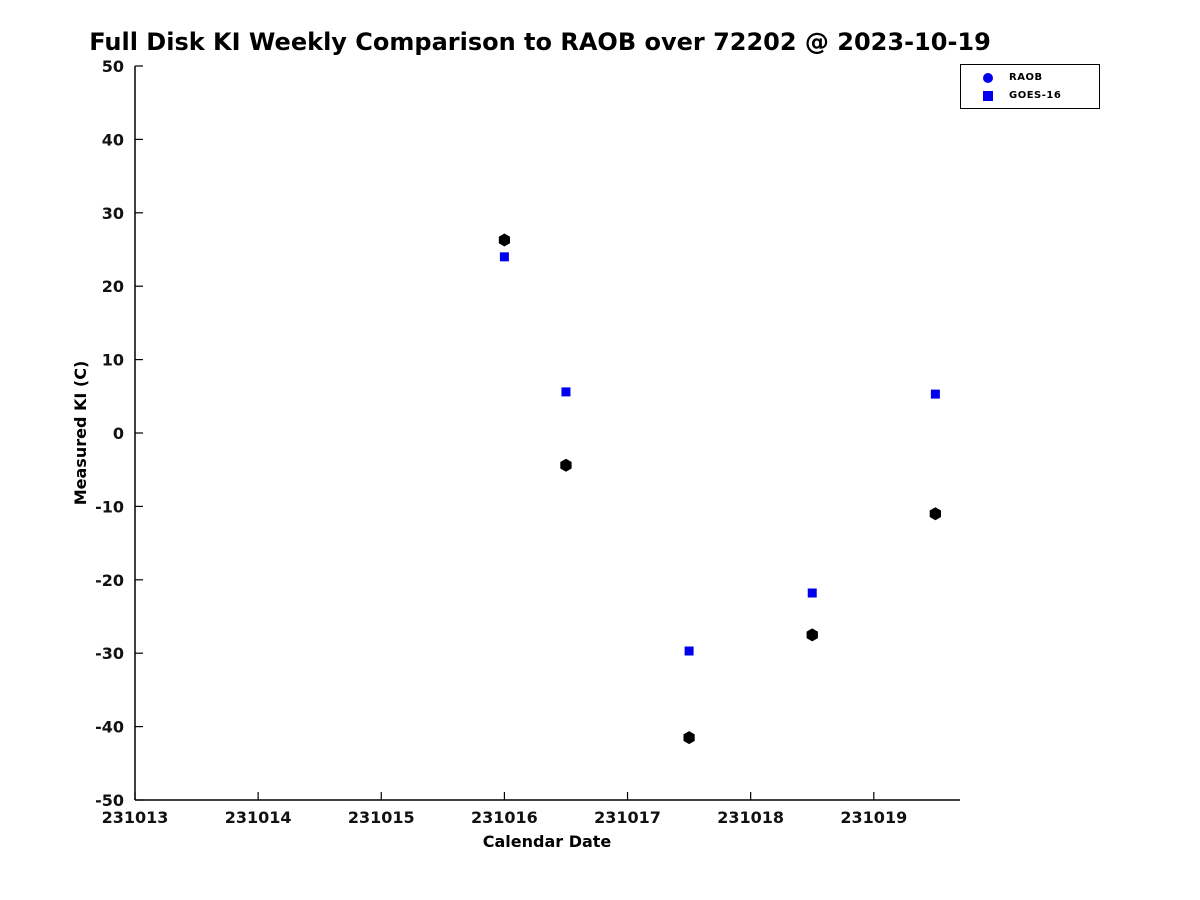  Describe the element at coordinates (113, 213) in the screenshot. I see `svg-text: 30` at that location.